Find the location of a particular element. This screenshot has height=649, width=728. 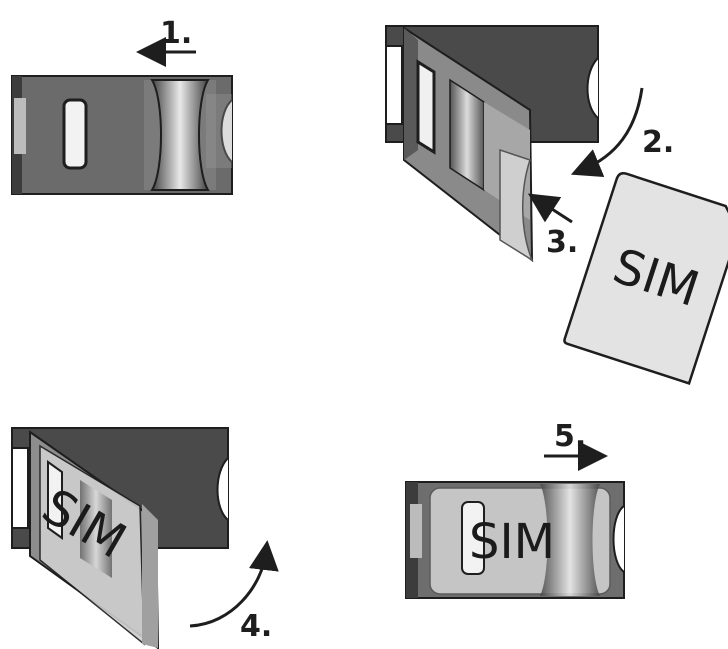

panel-5-closed-with-sim: SIM is located at coordinates (515, 540).